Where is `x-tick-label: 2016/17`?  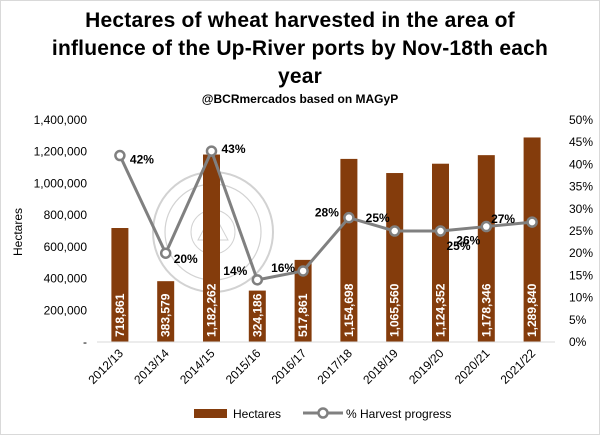
x-tick-label: 2016/17 is located at coordinates (289, 366).